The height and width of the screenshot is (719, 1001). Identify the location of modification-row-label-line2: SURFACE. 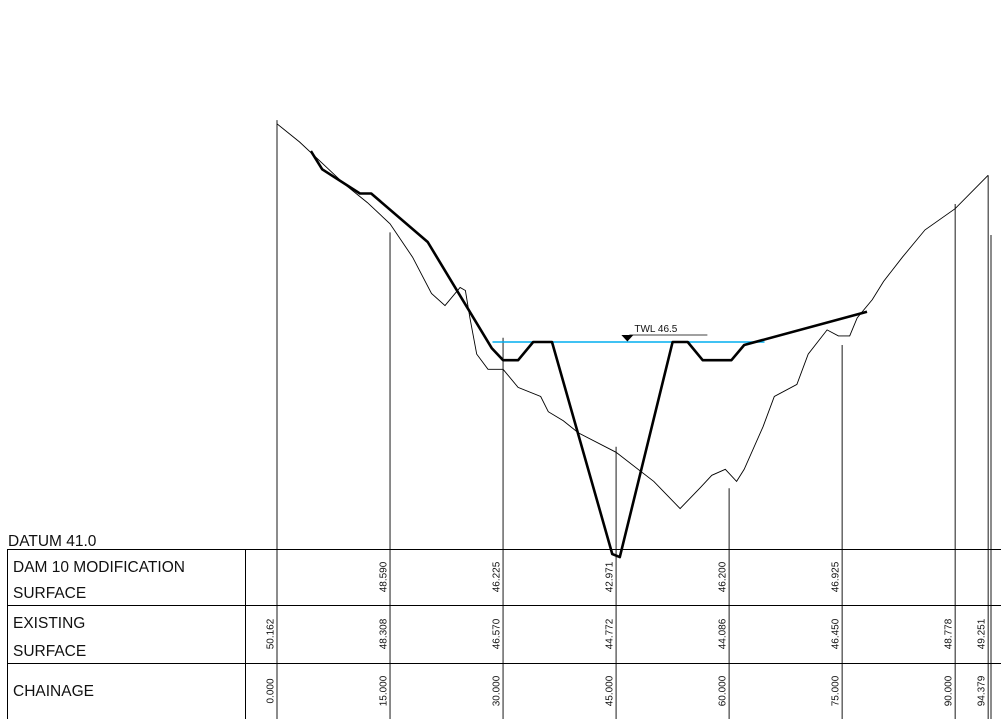
(49, 593).